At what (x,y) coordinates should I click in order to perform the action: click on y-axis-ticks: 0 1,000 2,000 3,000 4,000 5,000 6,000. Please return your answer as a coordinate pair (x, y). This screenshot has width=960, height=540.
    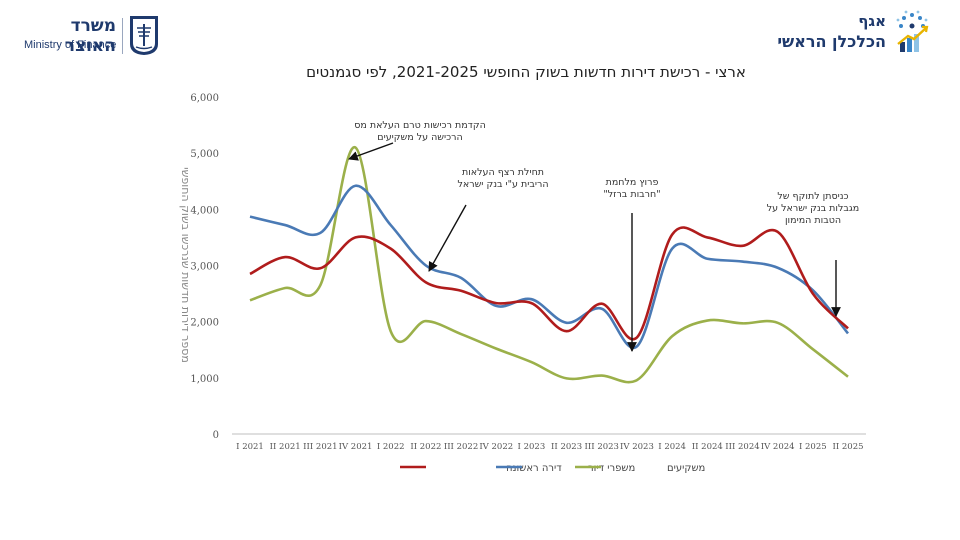
    Looking at the image, I should click on (204, 267).